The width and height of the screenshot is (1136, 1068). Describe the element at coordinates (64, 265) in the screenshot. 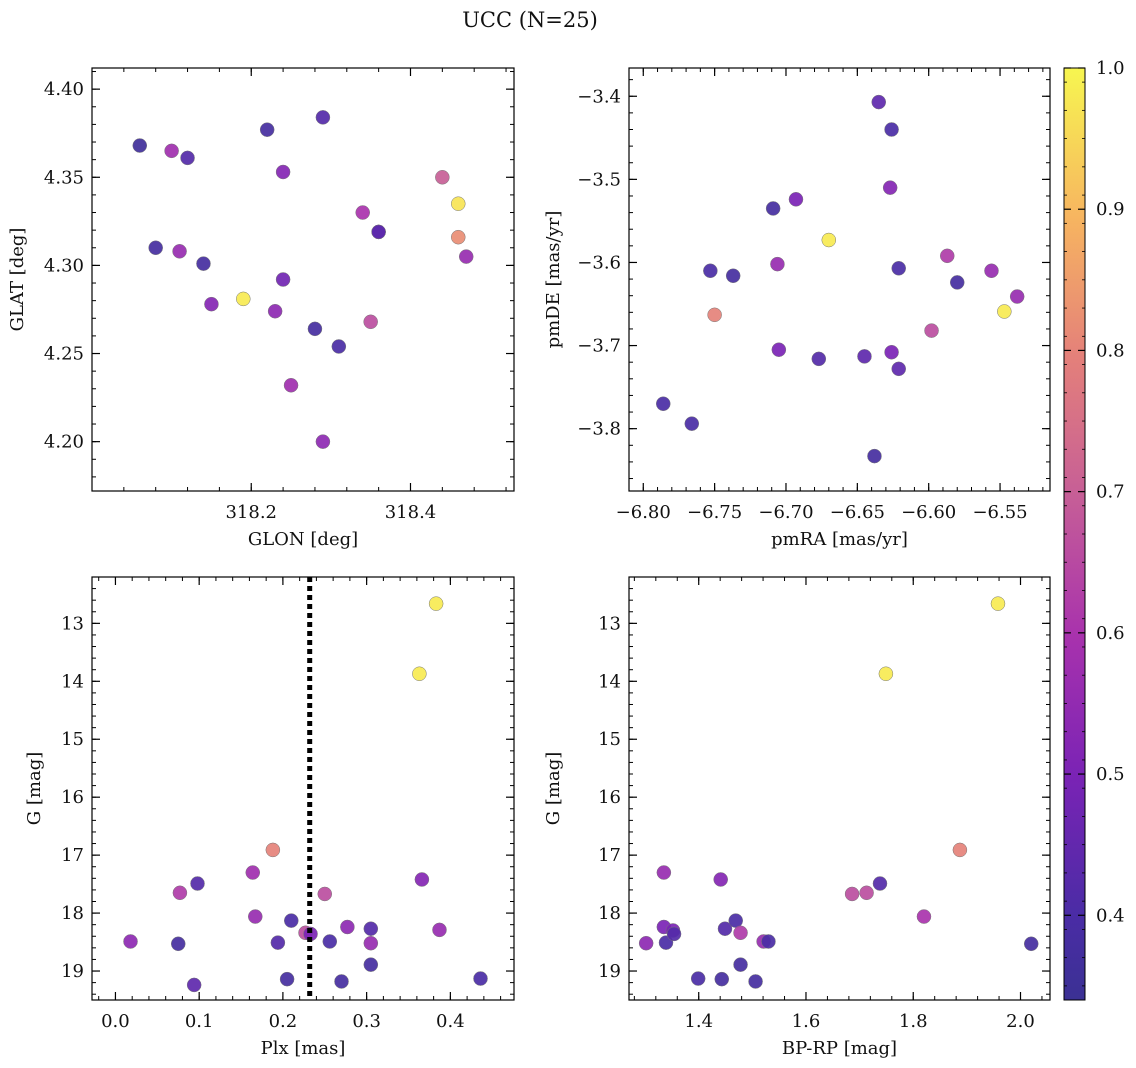

I see `y-tick-label: 4.30` at that location.